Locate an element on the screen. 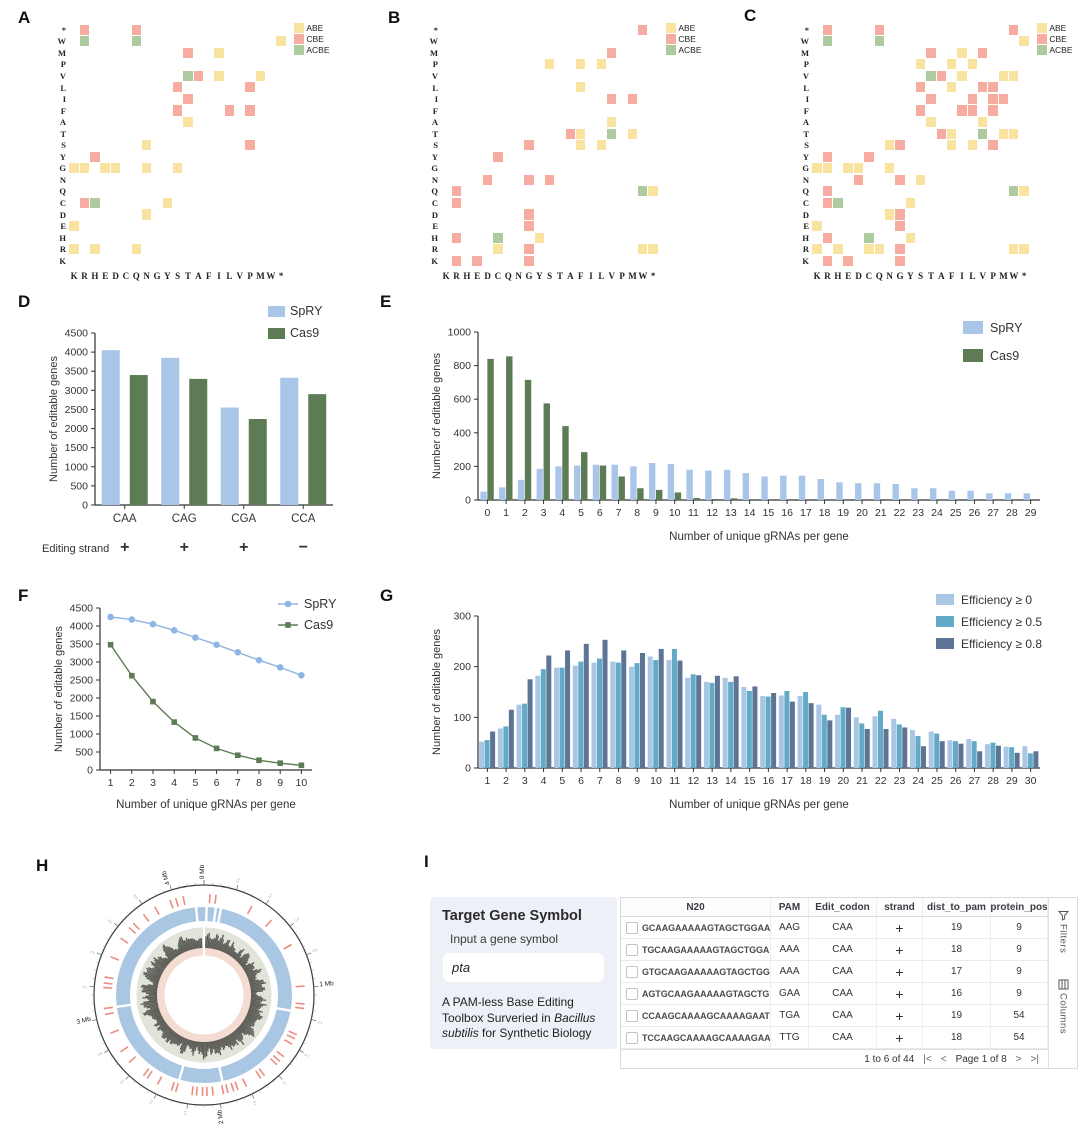 The width and height of the screenshot is (1086, 1138). svg-text: 3.6 is located at coordinates (110, 921).